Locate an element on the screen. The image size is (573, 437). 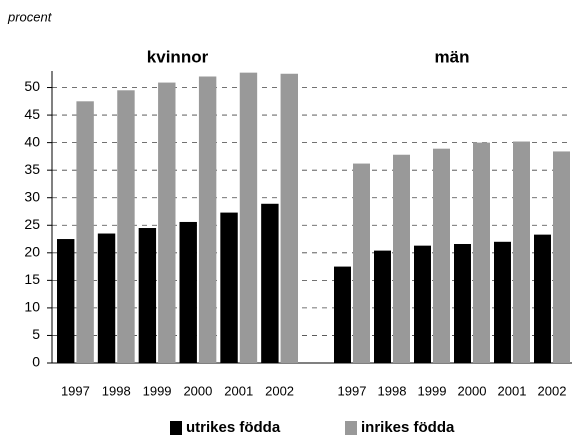
y-tick-label: 25 is located at coordinates (32, 224).